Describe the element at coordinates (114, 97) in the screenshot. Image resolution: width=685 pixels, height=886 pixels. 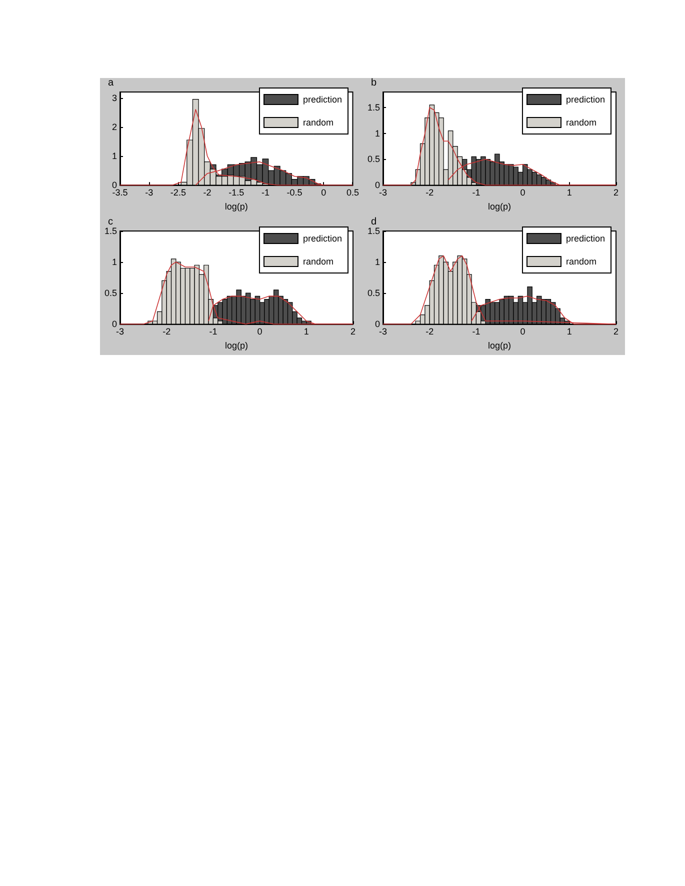
I see `y-tick-label: 3` at that location.